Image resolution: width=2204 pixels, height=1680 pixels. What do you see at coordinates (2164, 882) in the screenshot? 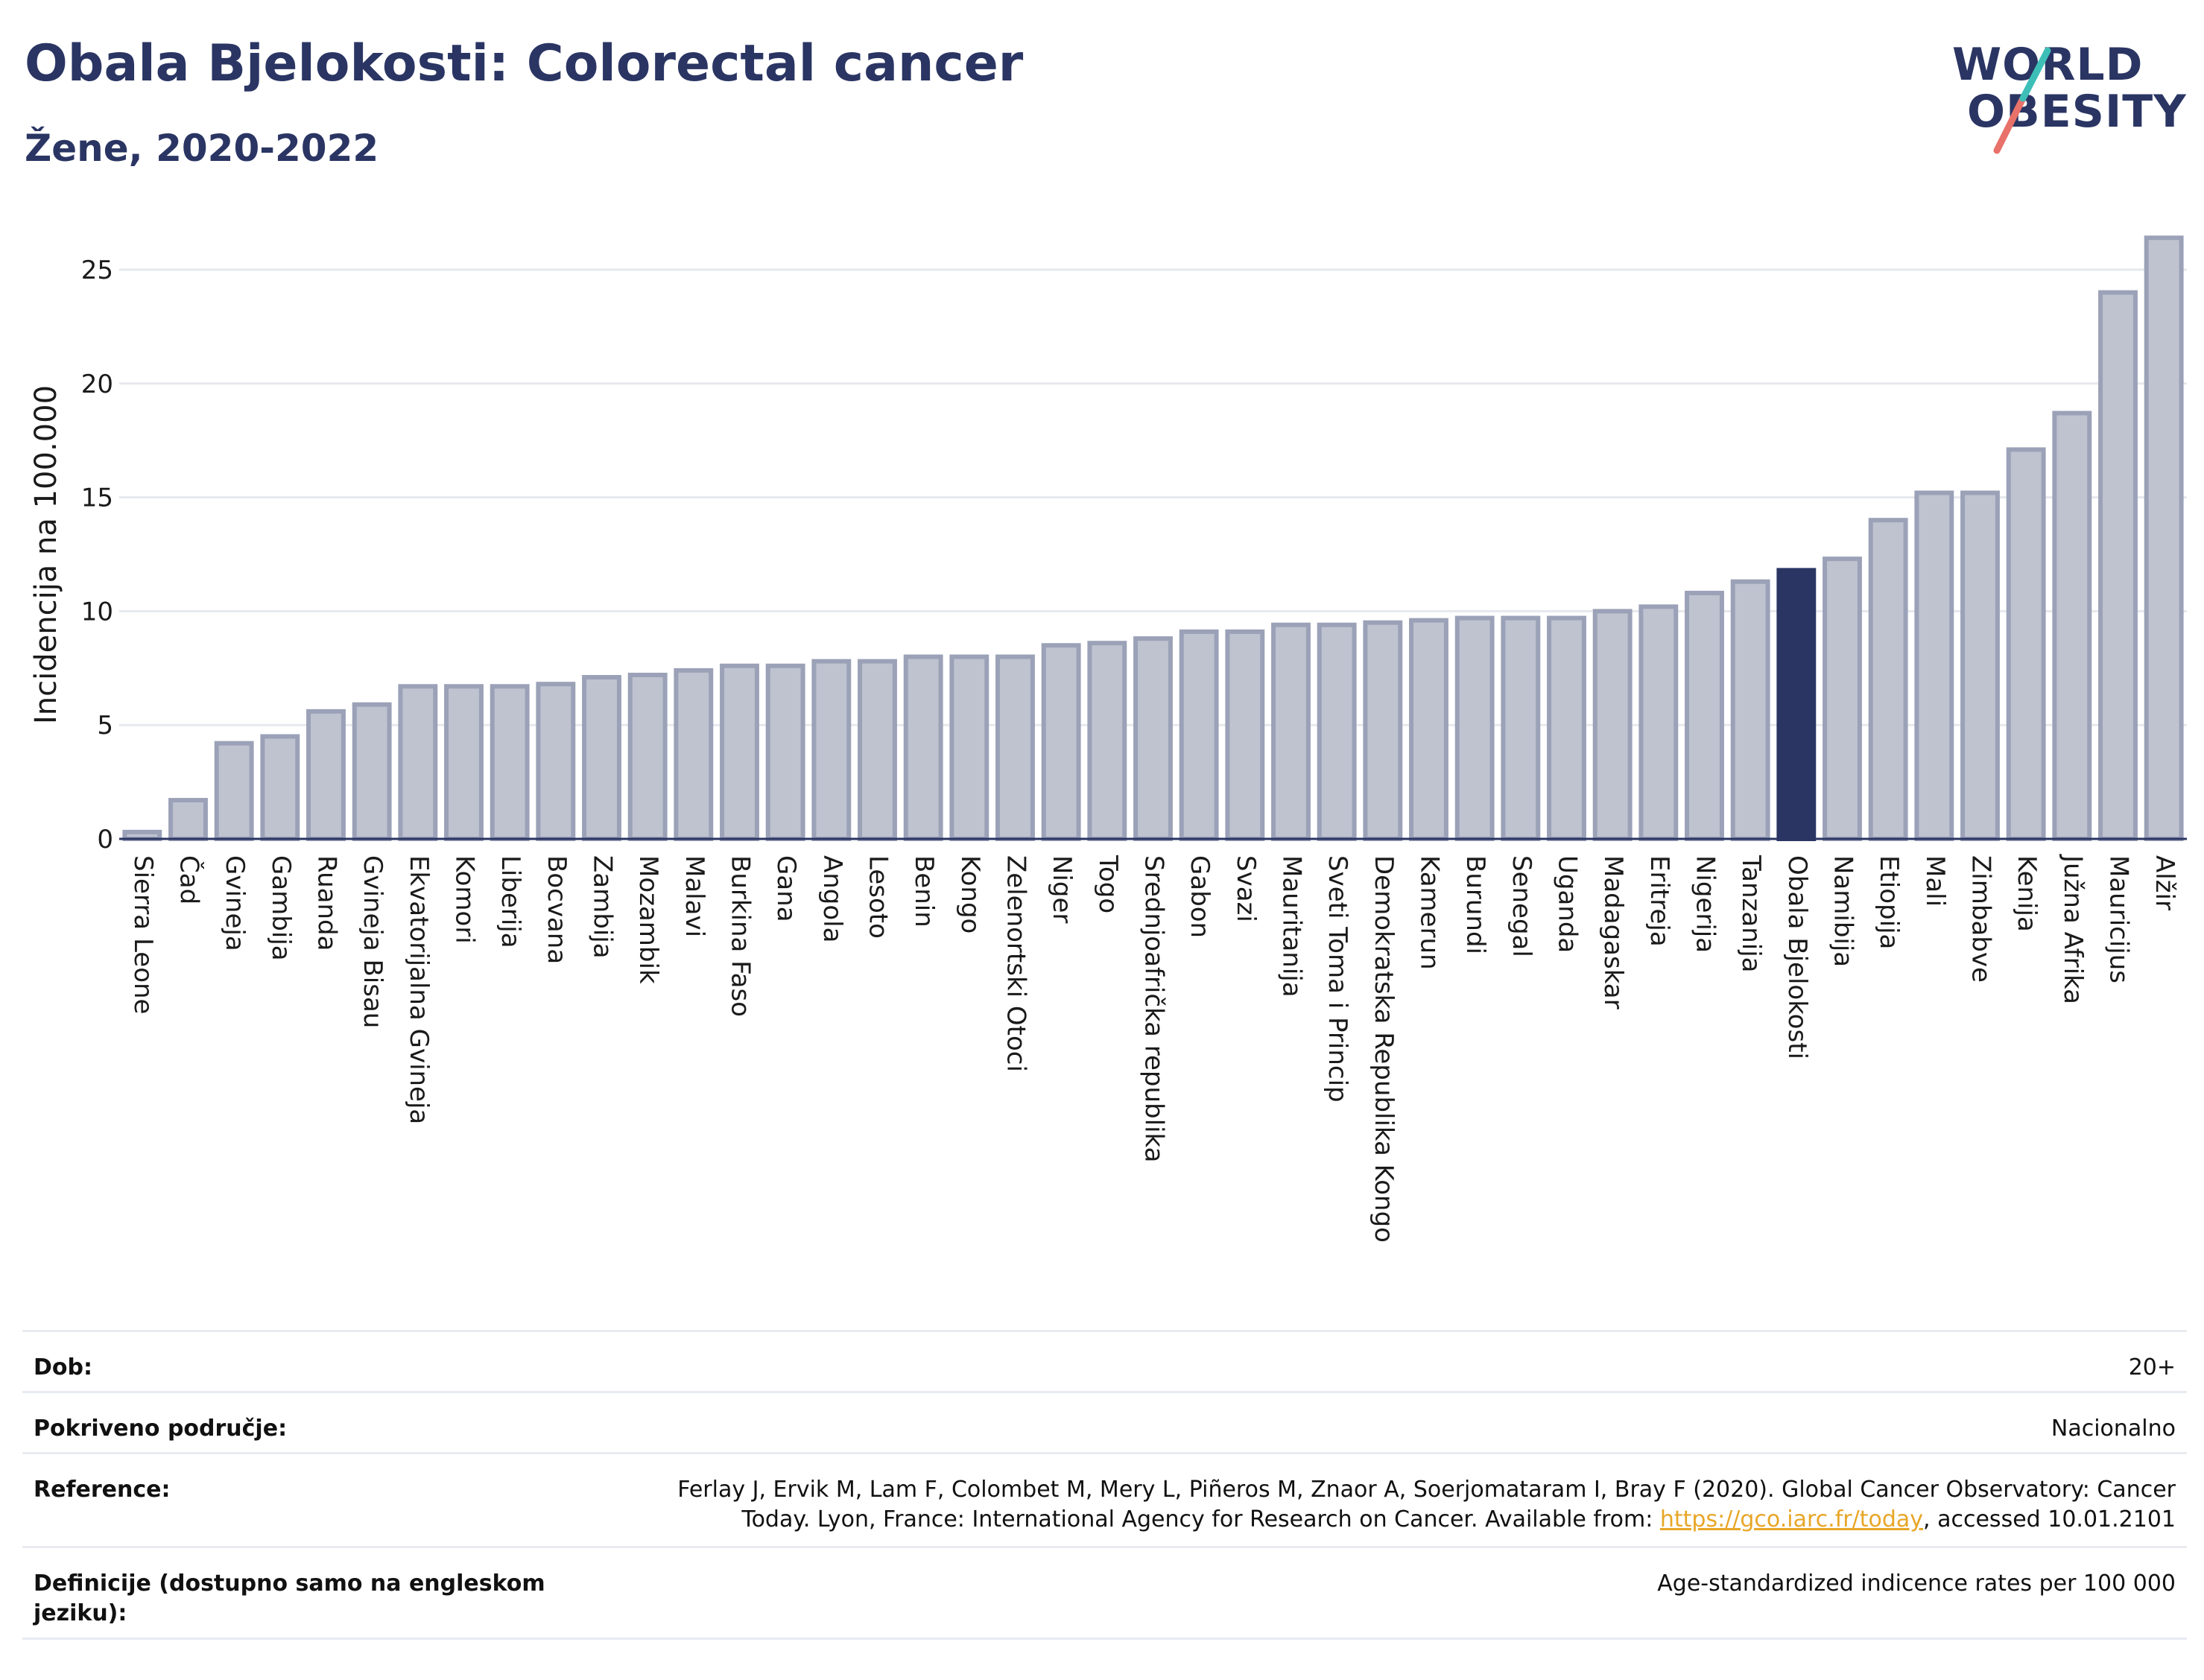
I see `x-tick-label: Alžir` at bounding box center [2164, 882].